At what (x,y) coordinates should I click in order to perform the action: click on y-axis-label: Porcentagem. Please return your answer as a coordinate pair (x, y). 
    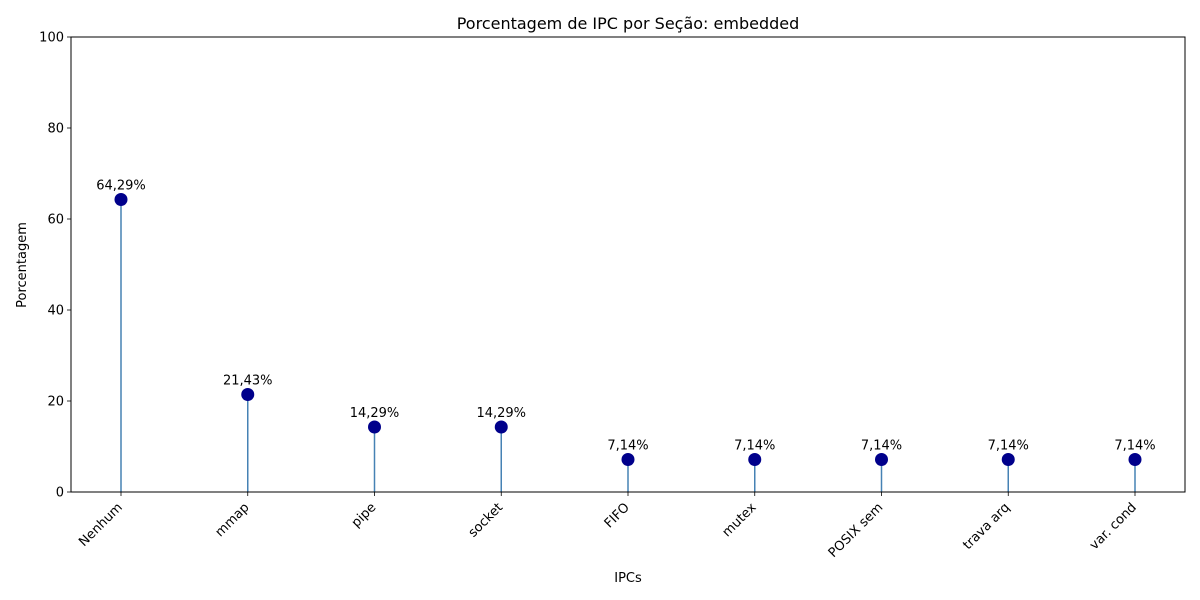
    Looking at the image, I should click on (22, 265).